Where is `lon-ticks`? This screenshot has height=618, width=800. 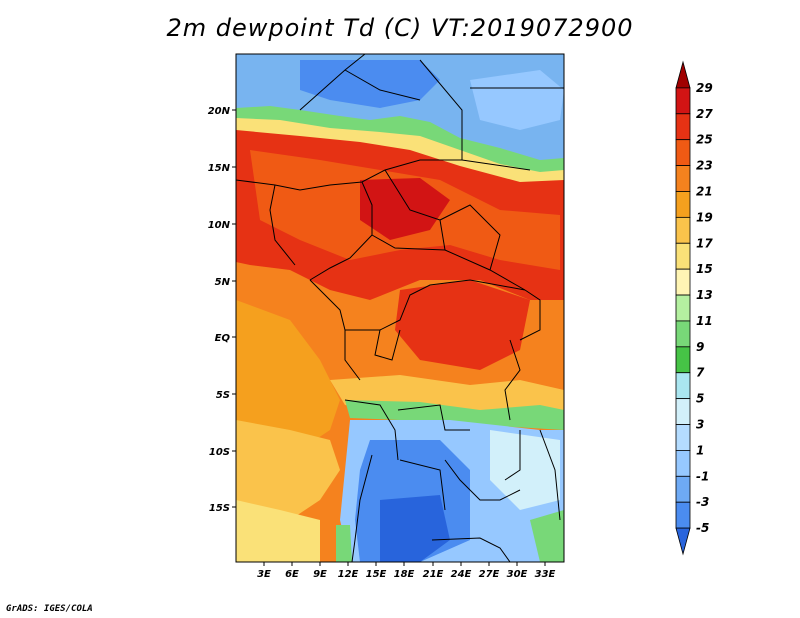
lon-ticks is located at coordinates (404, 564).